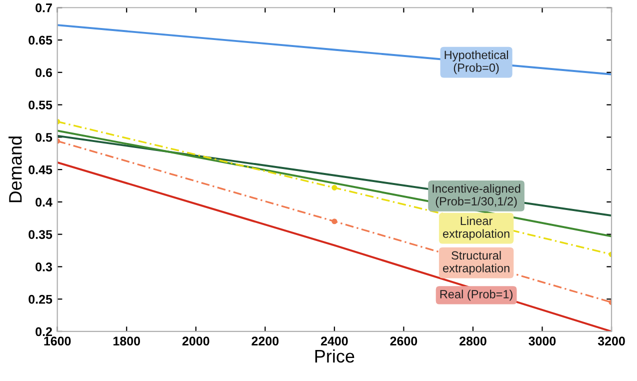 The height and width of the screenshot is (381, 637). I want to click on y-tick-label: 0.25, so click(40, 299).